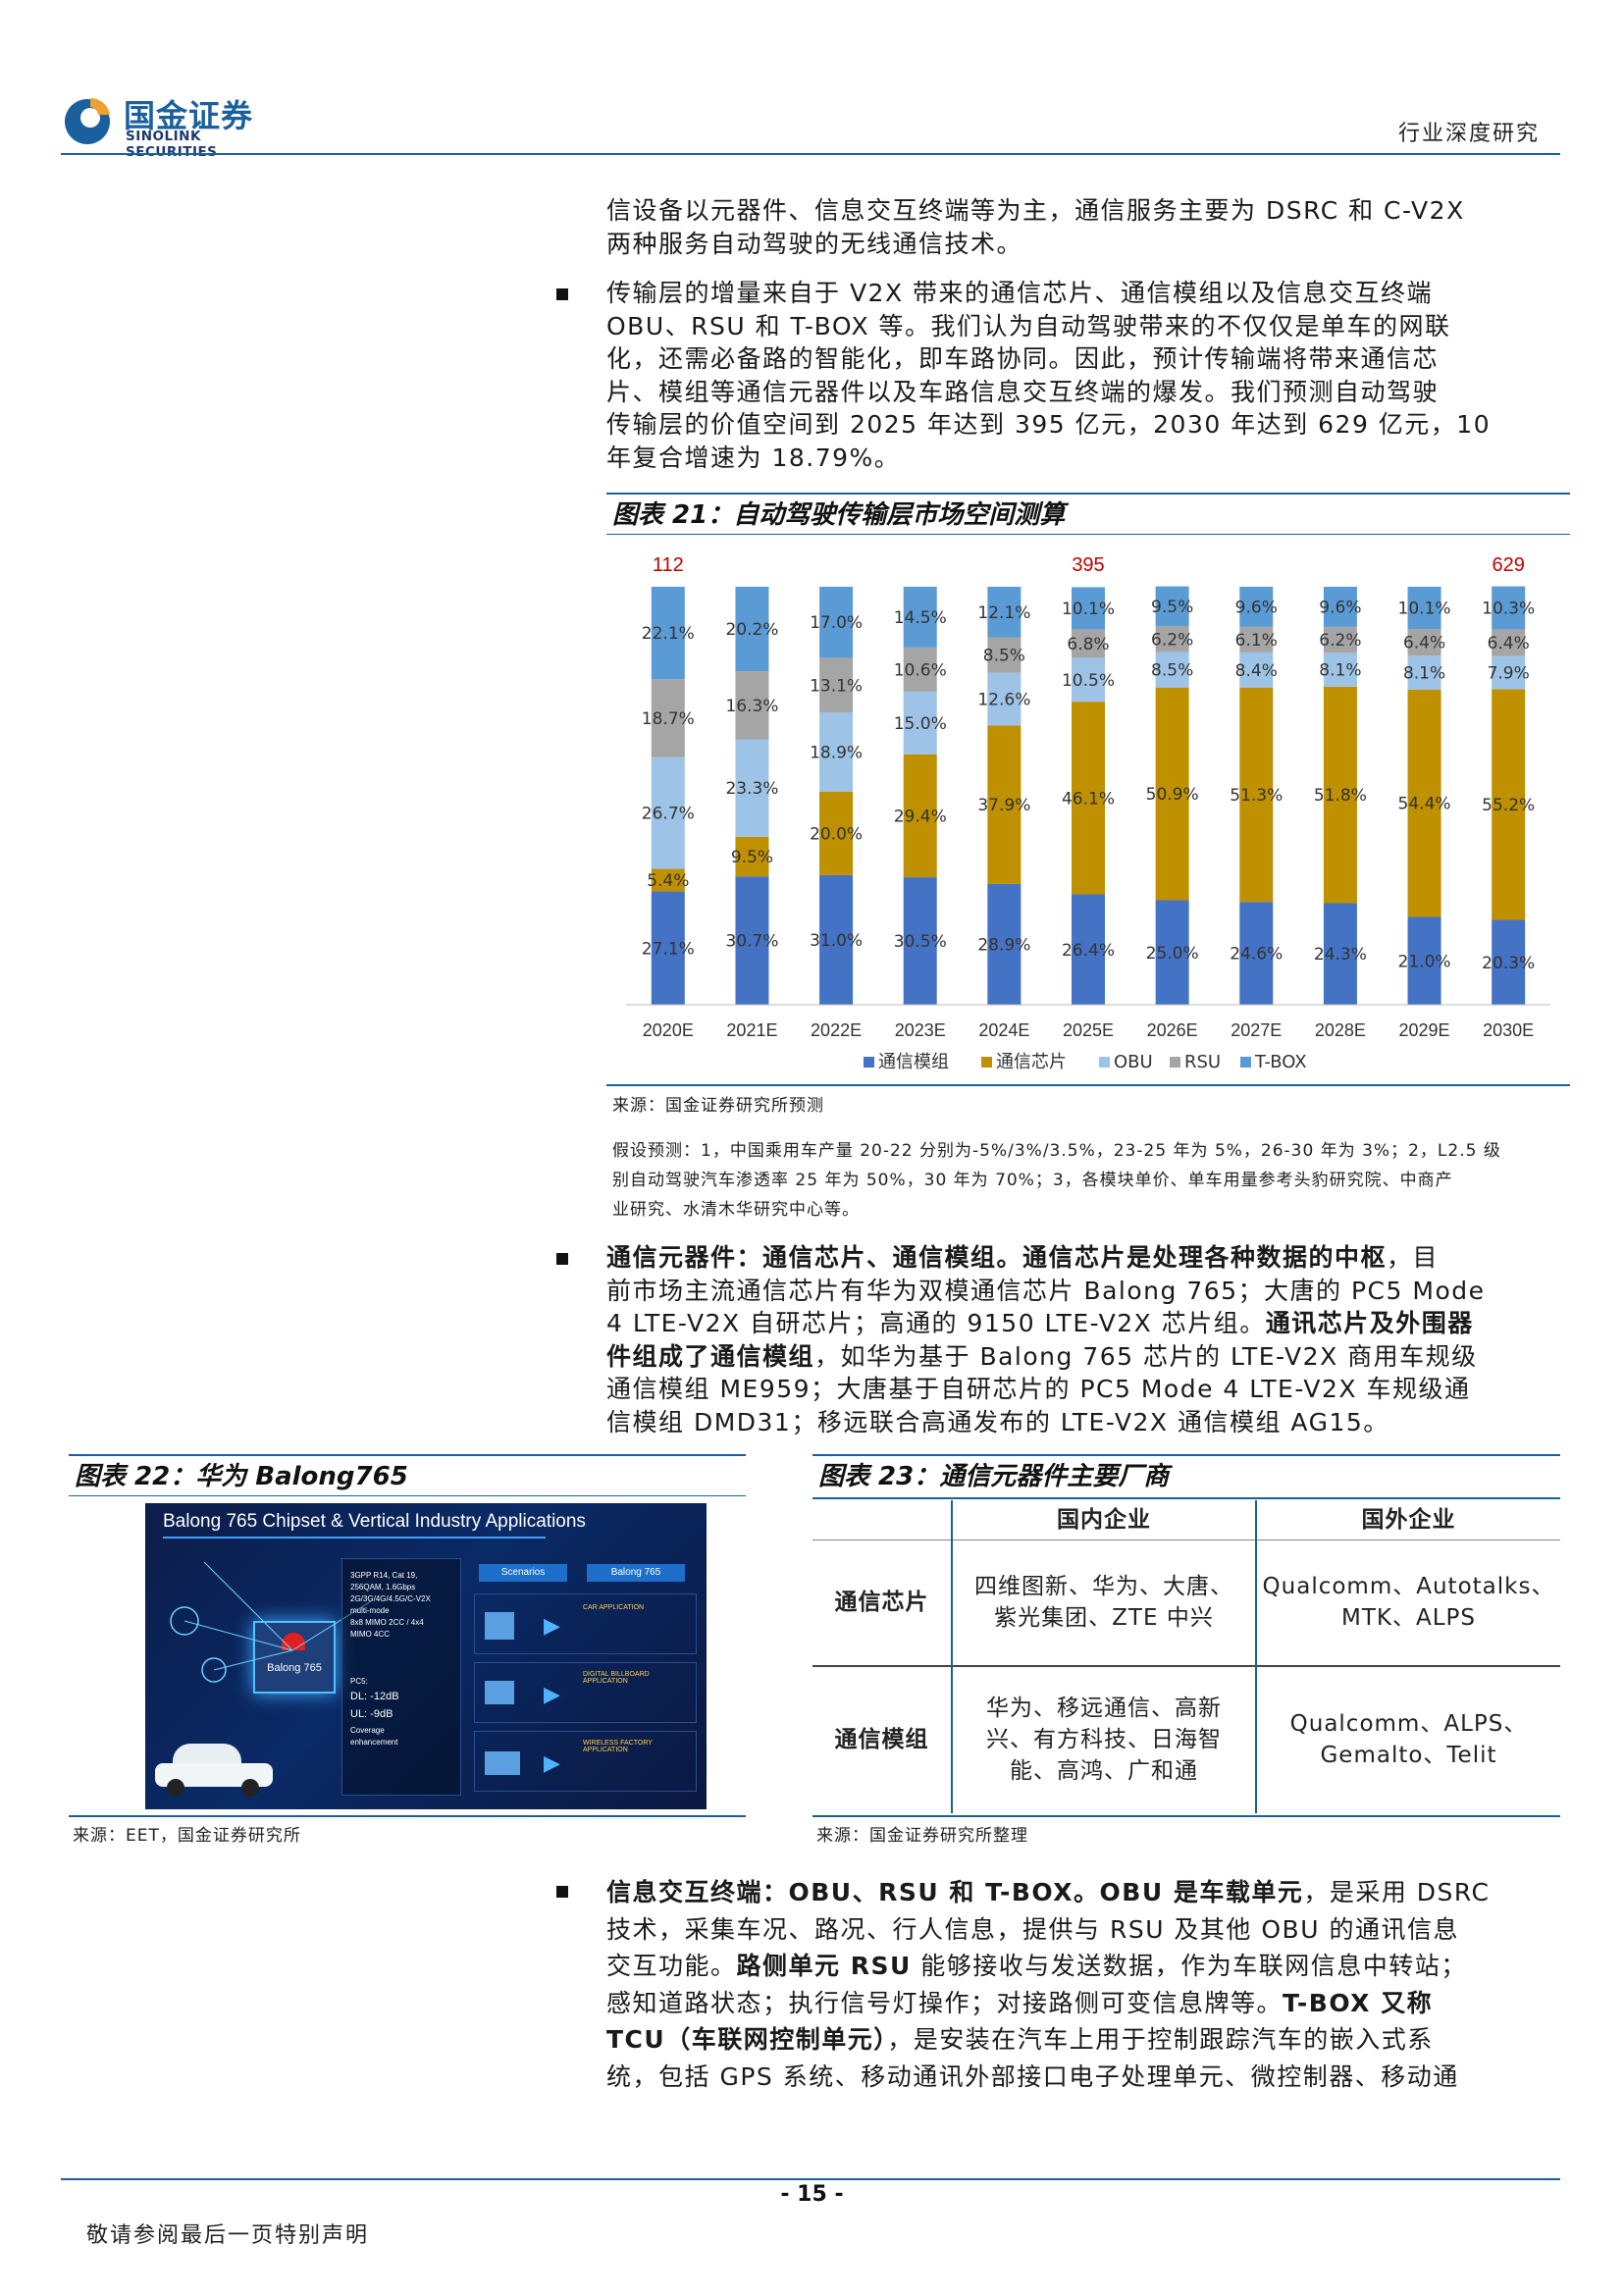 This screenshot has width=1624, height=2296. I want to click on data-label: 22.1%, so click(668, 634).